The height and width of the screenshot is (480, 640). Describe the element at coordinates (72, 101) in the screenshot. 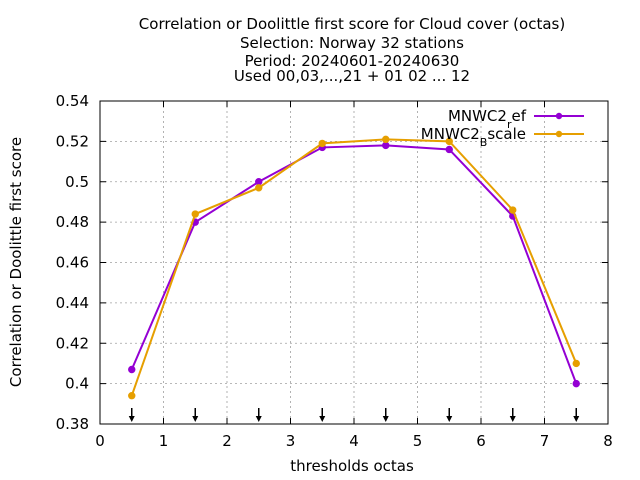

I see `y-tick-label: 0.54` at that location.